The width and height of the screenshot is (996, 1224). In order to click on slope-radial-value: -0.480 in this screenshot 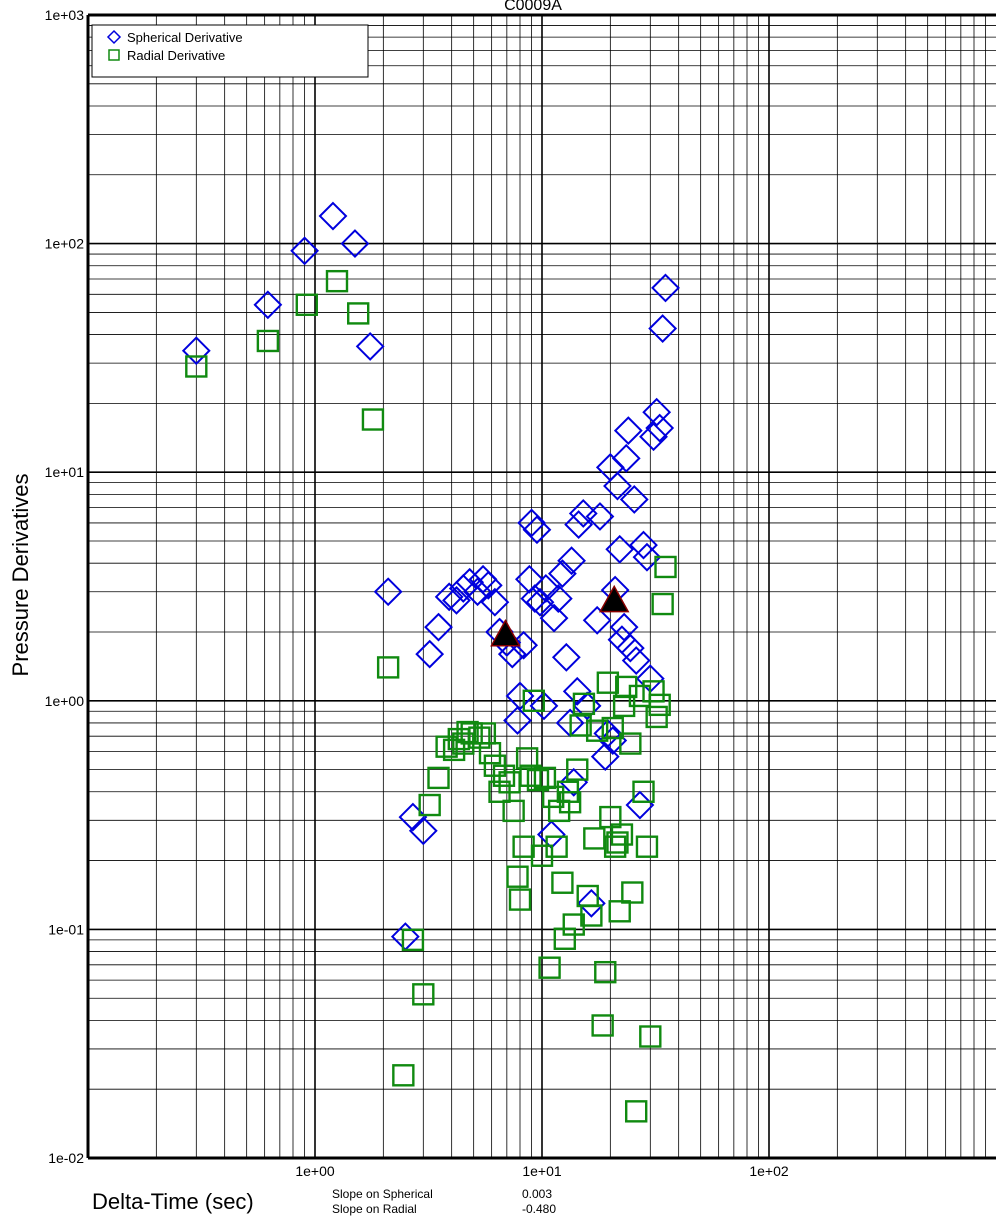, I will do `click(539, 1209)`.